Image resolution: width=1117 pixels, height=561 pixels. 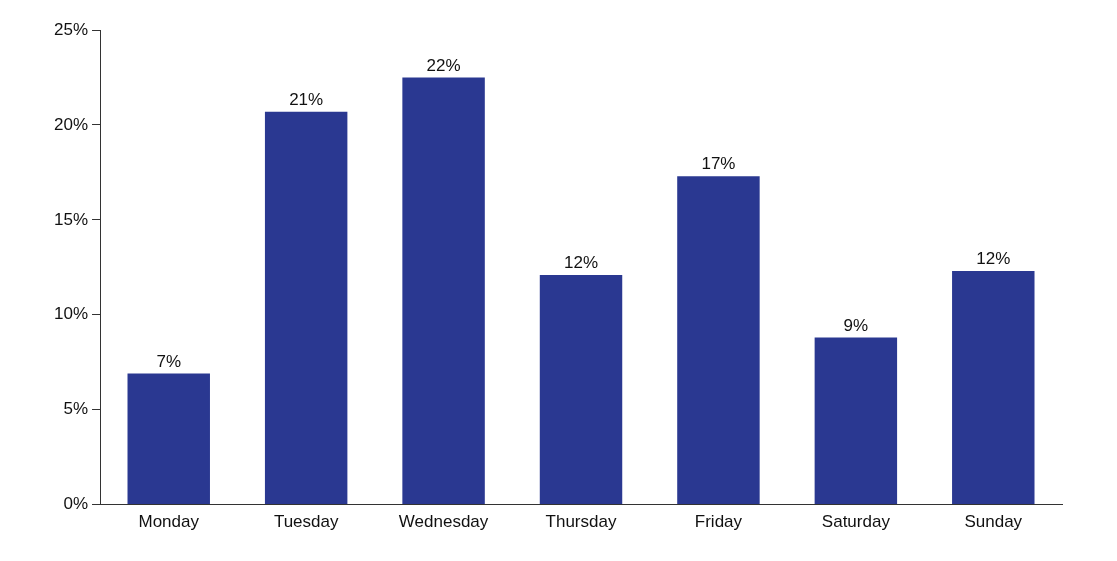 What do you see at coordinates (169, 361) in the screenshot?
I see `data-label: 7%` at bounding box center [169, 361].